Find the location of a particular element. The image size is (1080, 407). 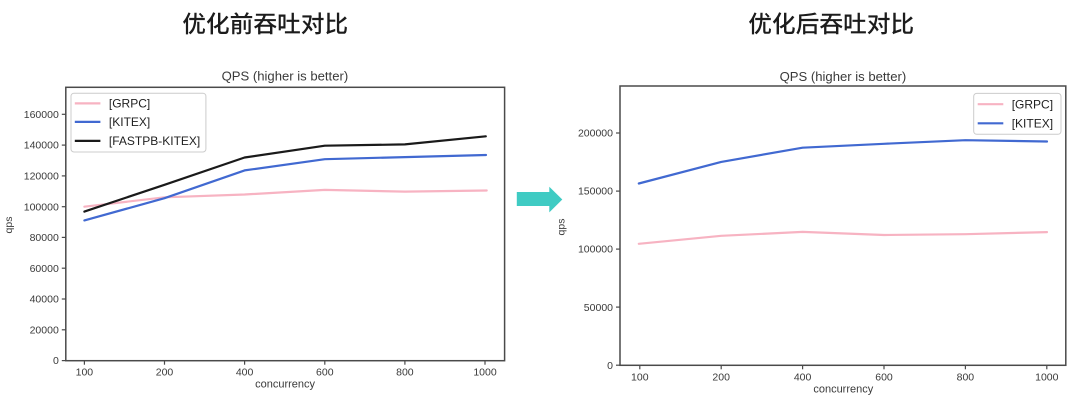

svg-text: 80000 is located at coordinates (44, 238).